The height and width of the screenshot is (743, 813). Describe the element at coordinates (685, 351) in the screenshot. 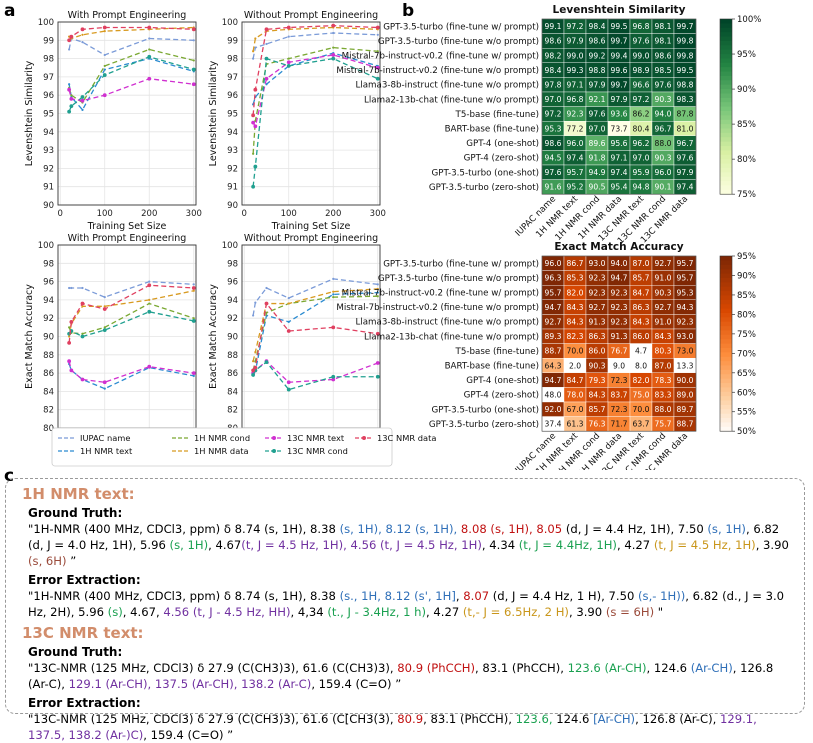

I see `cell-value: 73.0` at that location.